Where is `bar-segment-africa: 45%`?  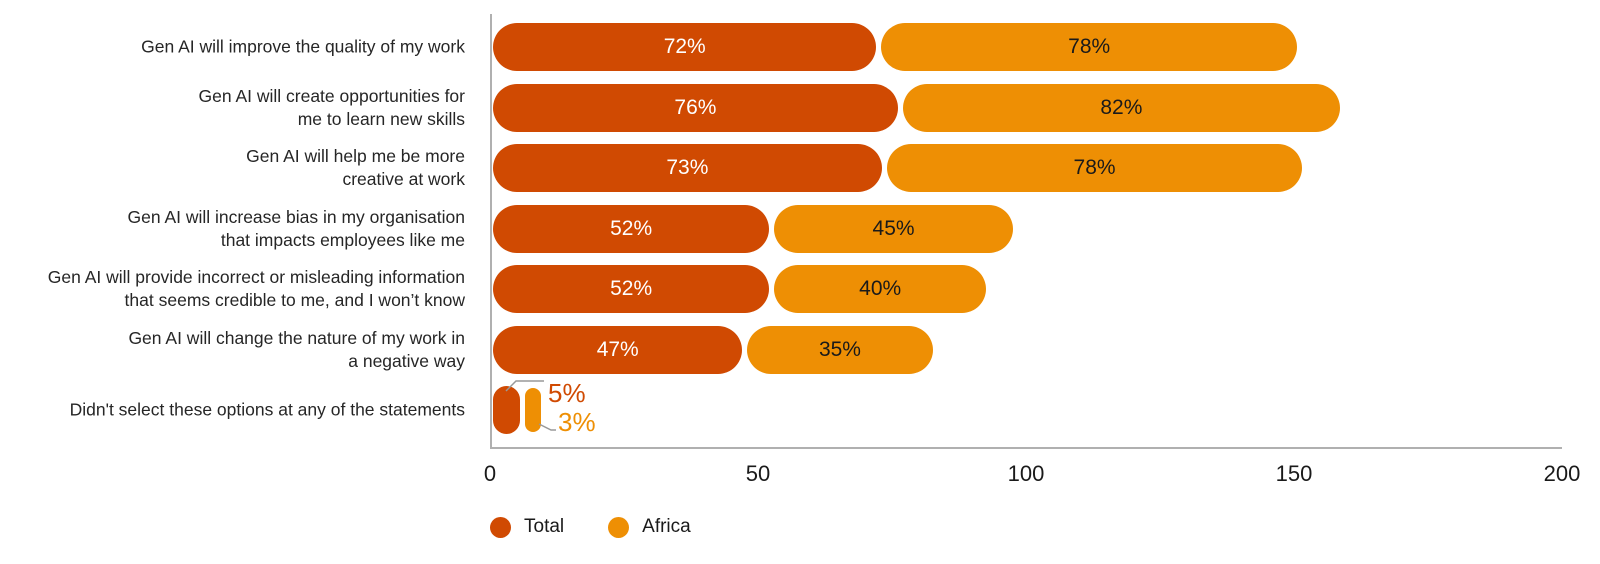
bar-segment-africa: 45% is located at coordinates (893, 228).